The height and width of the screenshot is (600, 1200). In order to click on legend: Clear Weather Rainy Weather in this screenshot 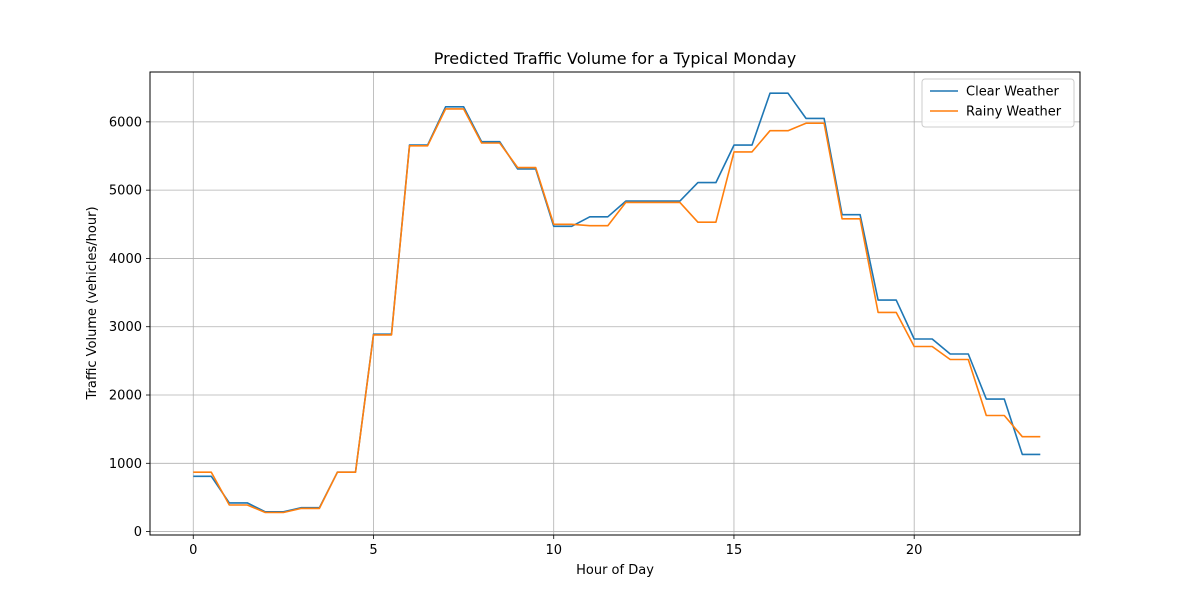, I will do `click(998, 103)`.